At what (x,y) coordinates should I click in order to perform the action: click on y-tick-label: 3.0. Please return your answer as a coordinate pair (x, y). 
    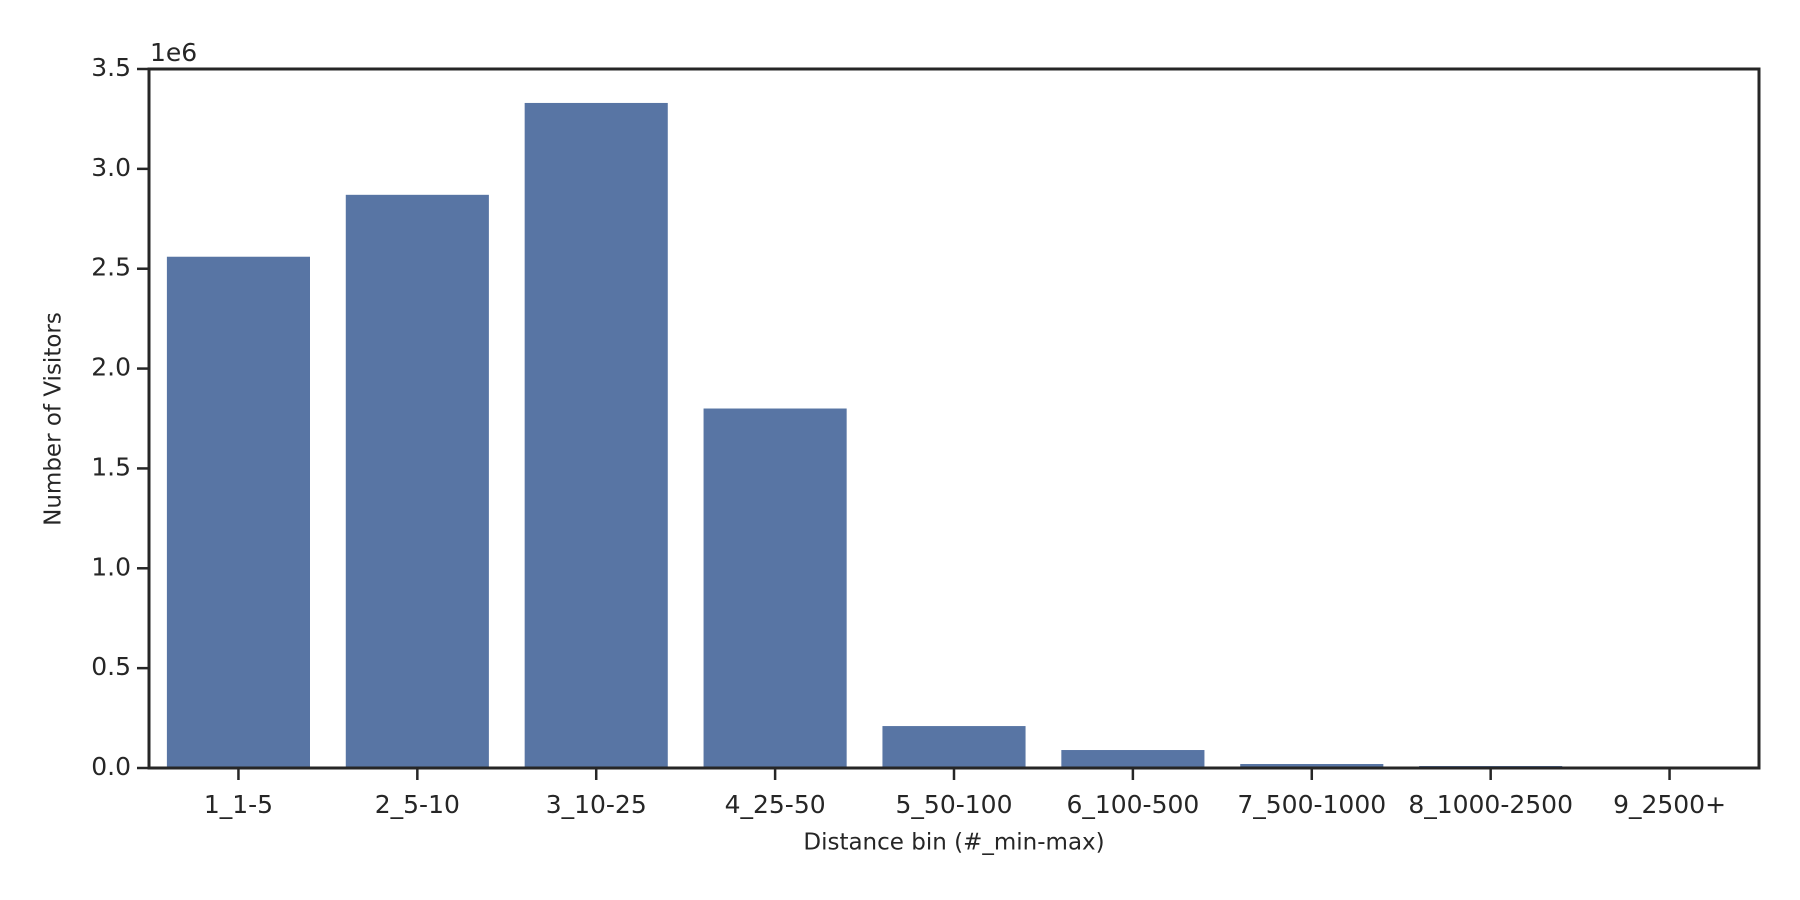
    Looking at the image, I should click on (111, 167).